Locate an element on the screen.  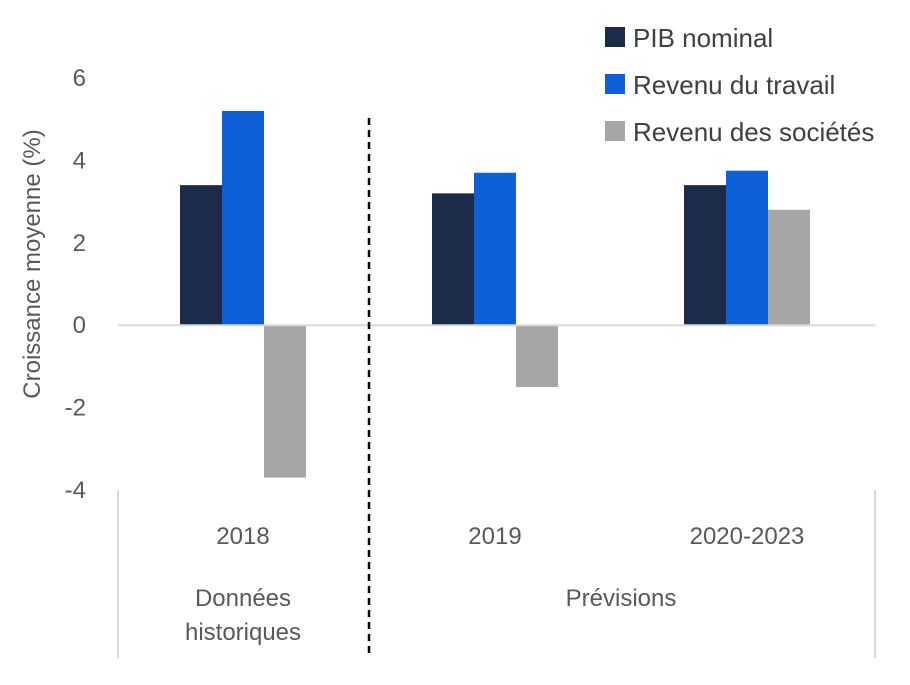
bar-pib-nominal-2019 is located at coordinates (453, 259).